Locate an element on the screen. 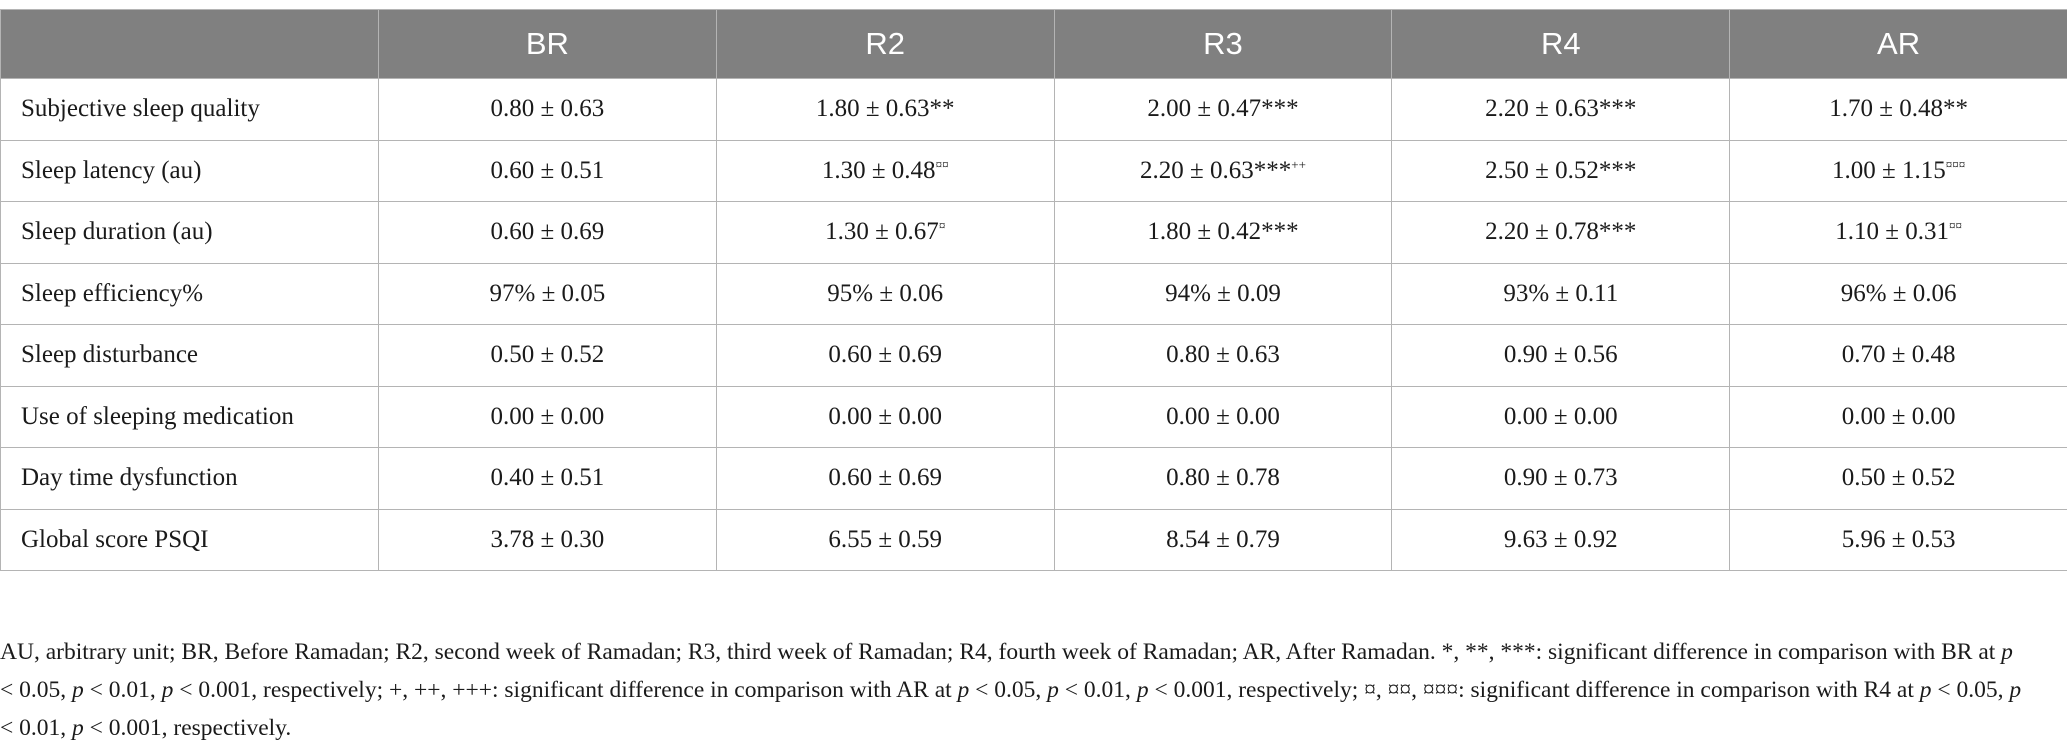  cell-r4: 93% ± 0.11 is located at coordinates (1561, 293).